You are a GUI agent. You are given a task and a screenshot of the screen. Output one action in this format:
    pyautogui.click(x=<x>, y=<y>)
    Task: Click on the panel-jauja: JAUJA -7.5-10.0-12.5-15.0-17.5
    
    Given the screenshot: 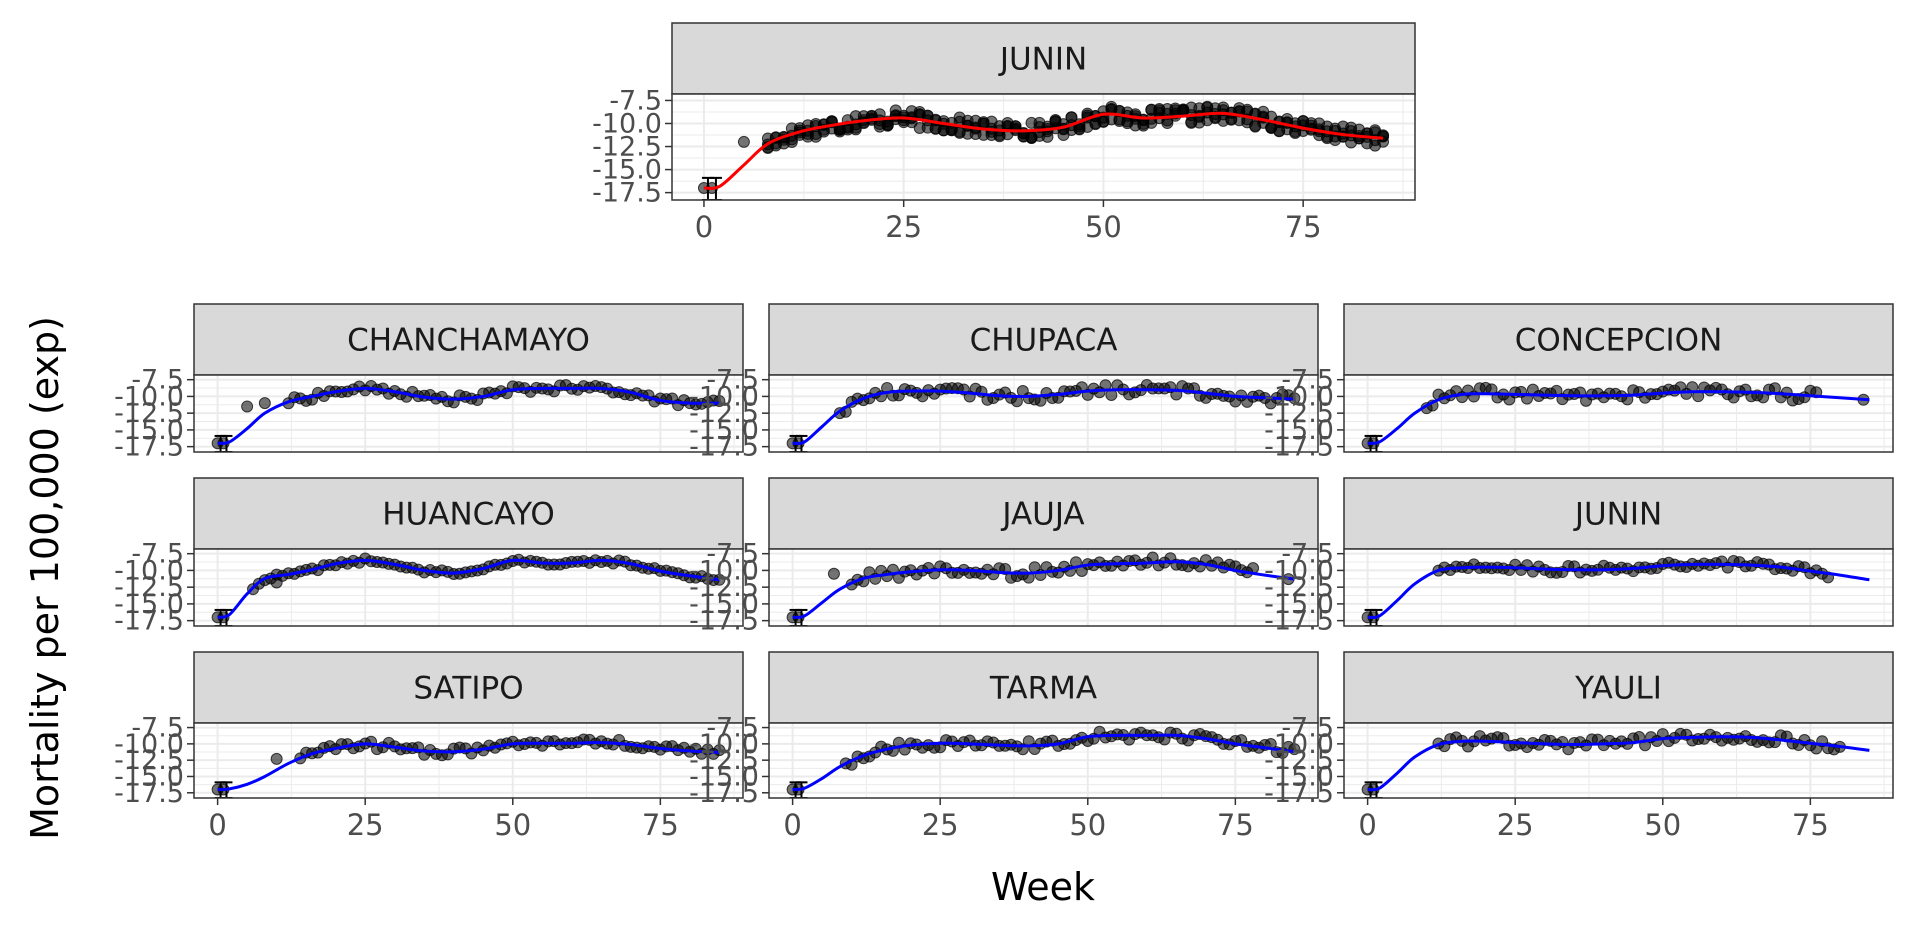 What is the action you would take?
    pyautogui.click(x=1004, y=557)
    